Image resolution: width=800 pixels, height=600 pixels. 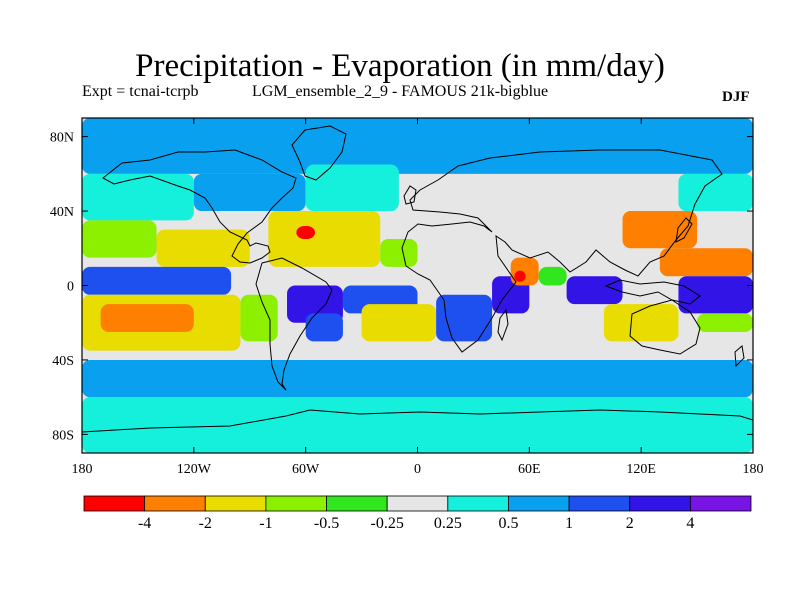 I want to click on coastline-north-america, so click(x=199, y=206).